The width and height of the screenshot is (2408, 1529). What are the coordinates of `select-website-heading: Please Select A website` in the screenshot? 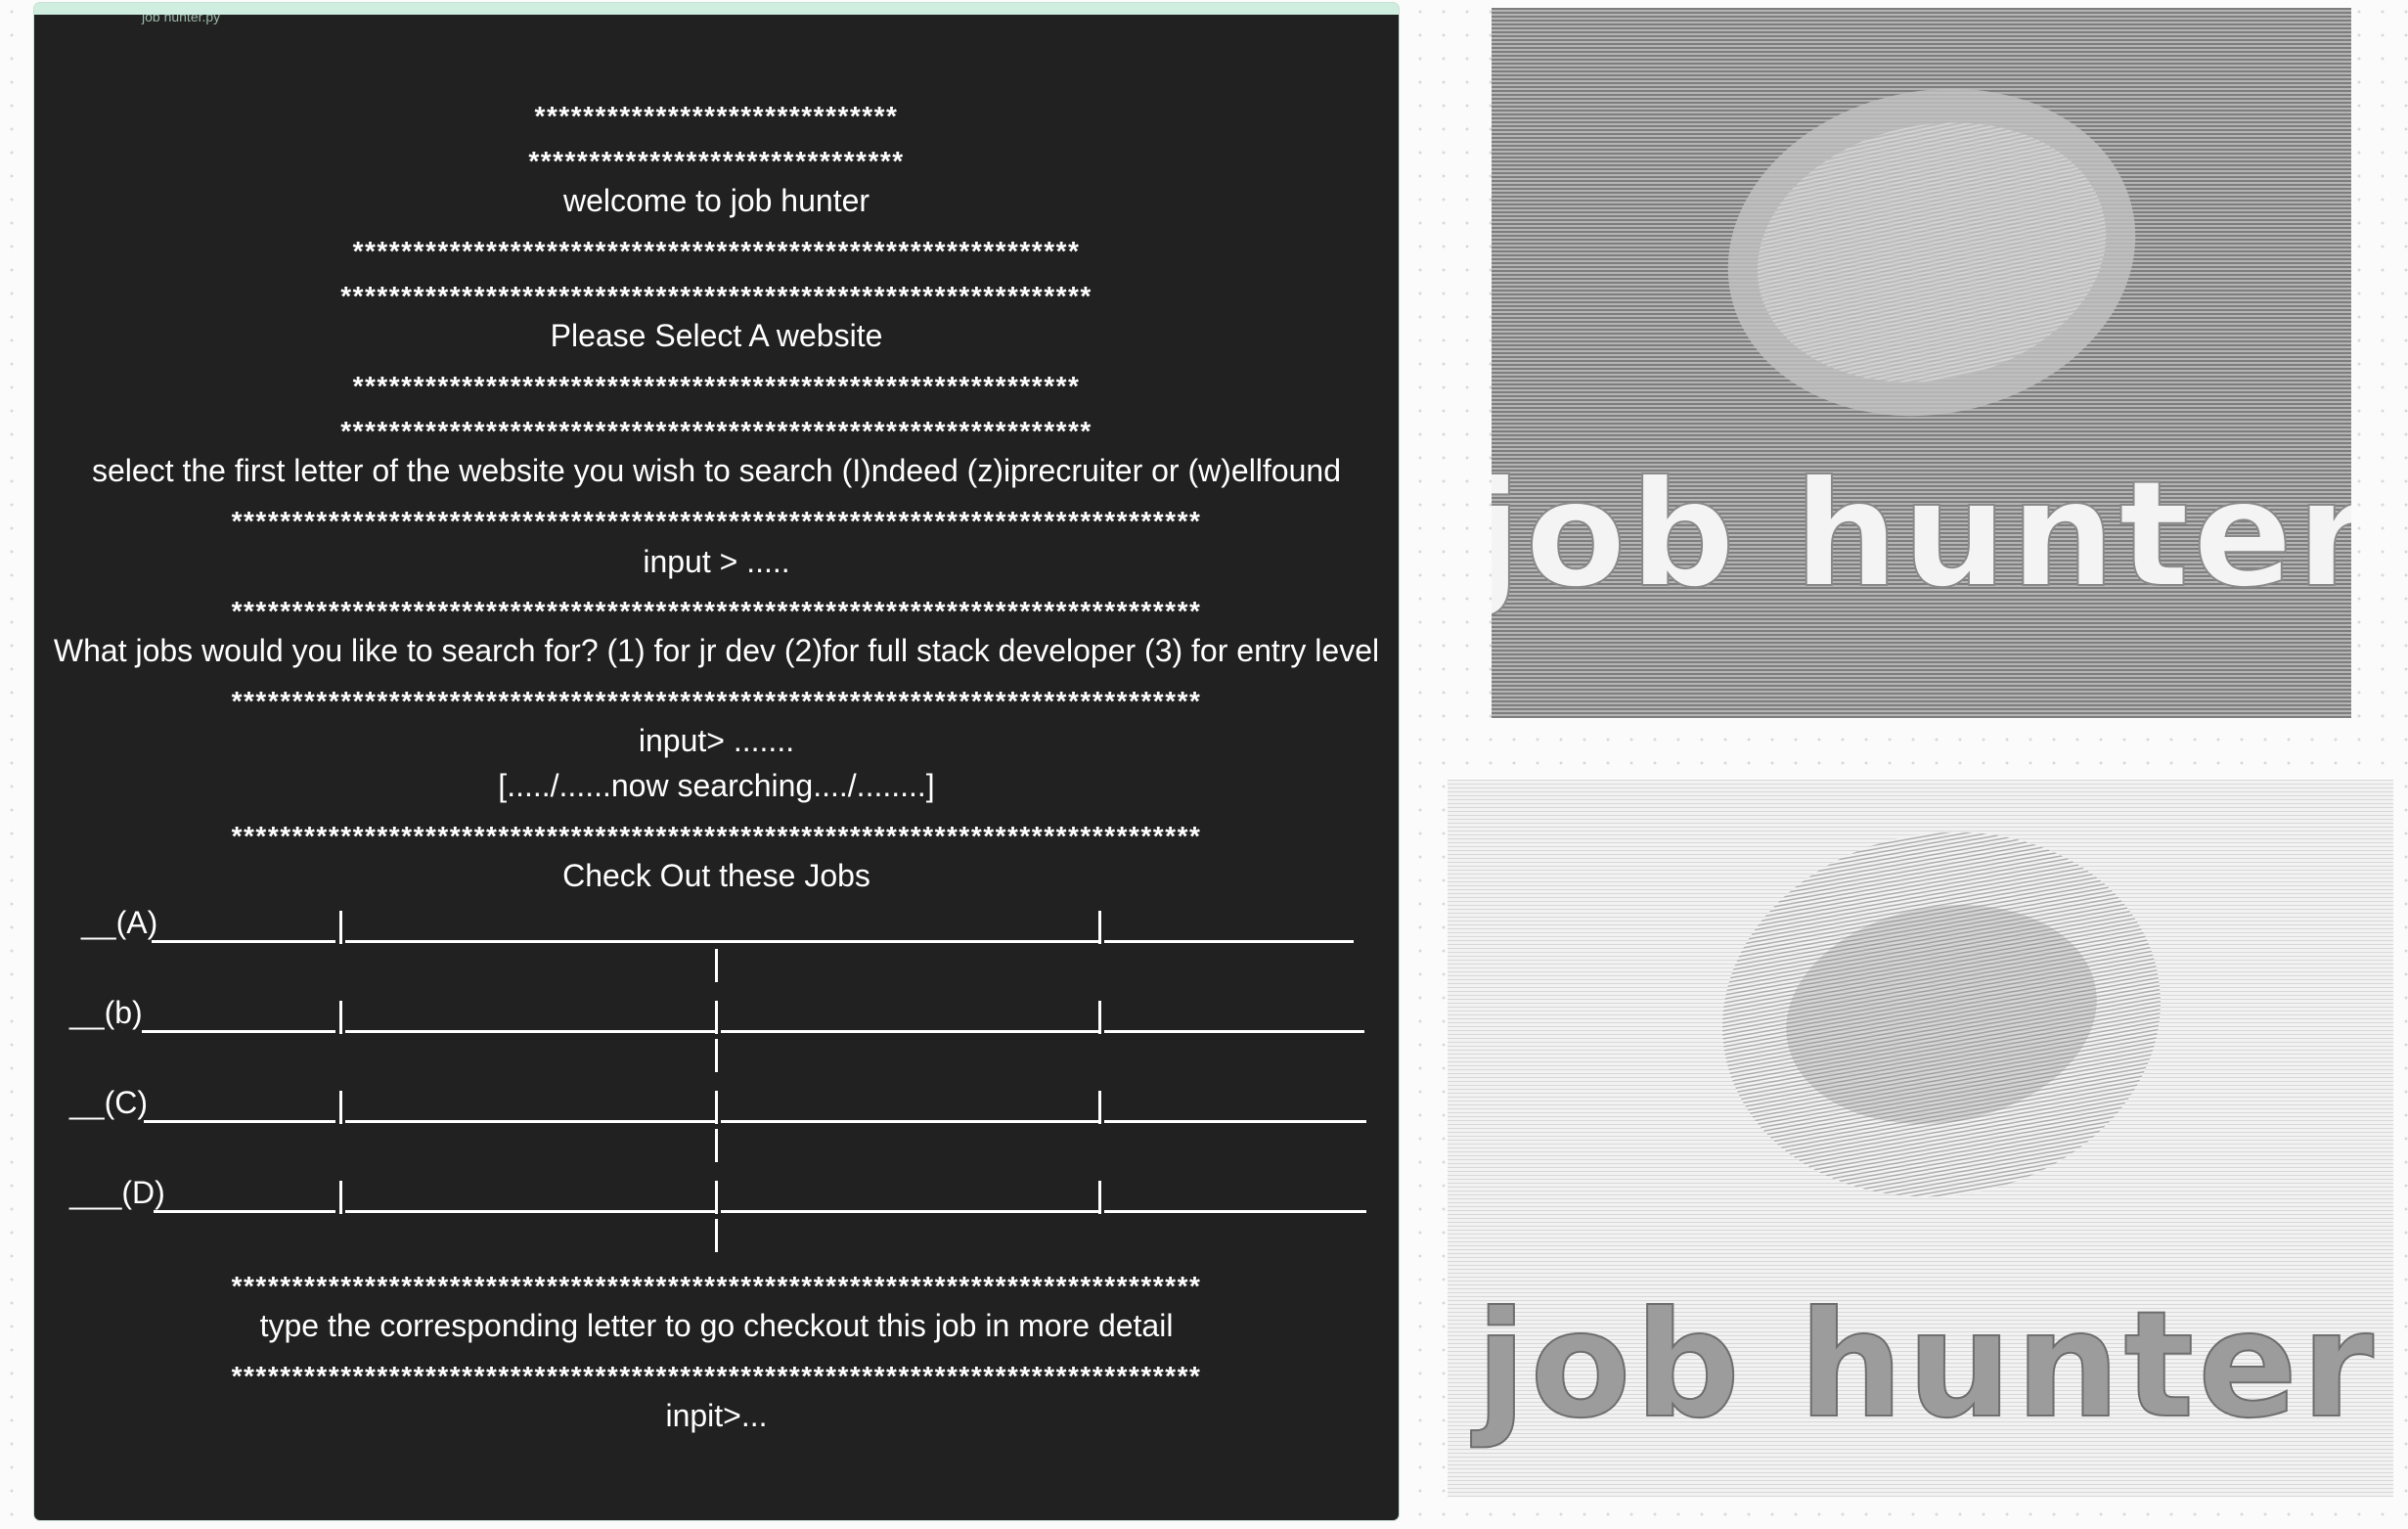 It's located at (716, 335).